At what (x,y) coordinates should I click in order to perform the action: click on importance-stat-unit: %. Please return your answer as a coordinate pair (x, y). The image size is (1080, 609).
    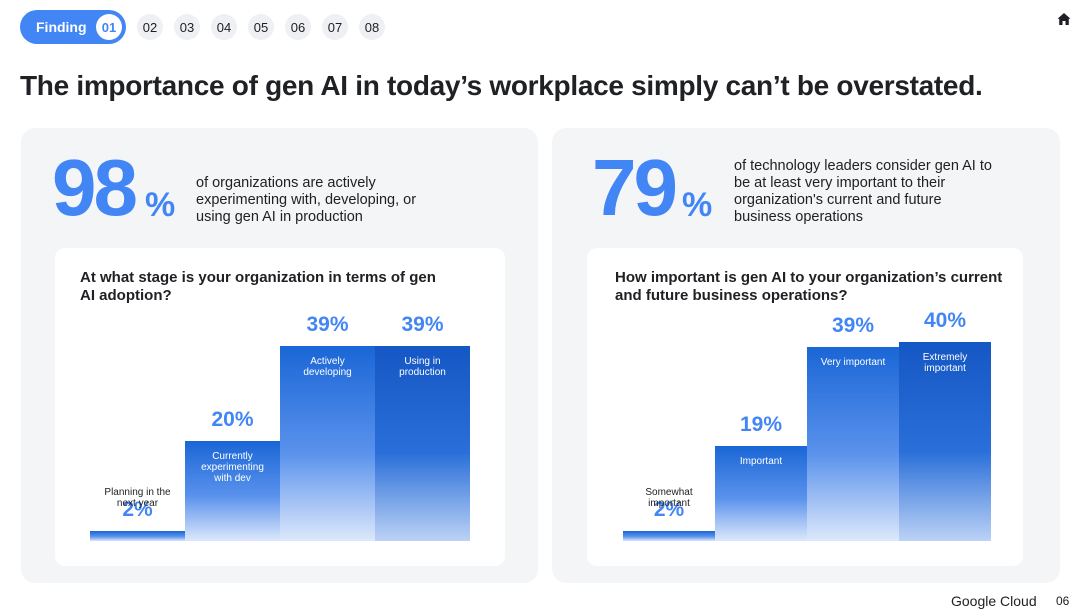
    Looking at the image, I should click on (697, 205).